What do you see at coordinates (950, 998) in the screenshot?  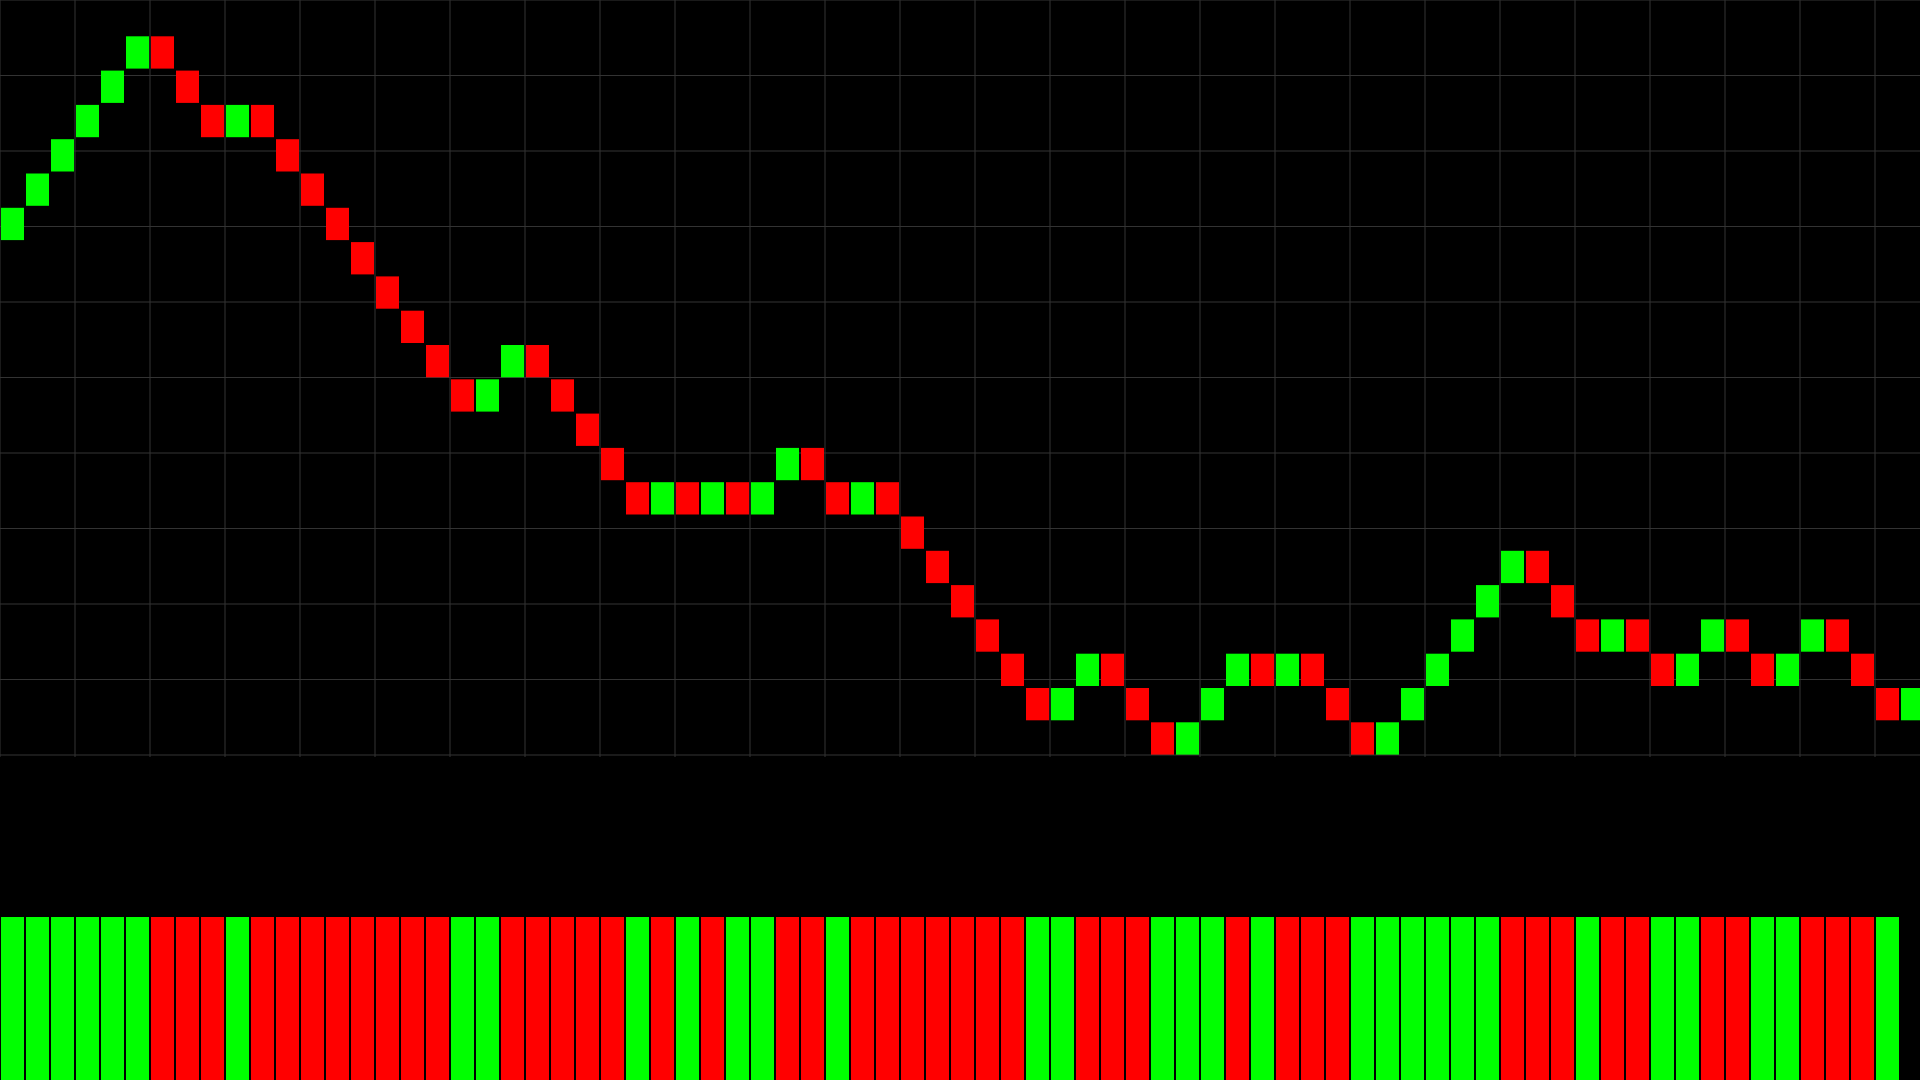 I see `volume-bars` at bounding box center [950, 998].